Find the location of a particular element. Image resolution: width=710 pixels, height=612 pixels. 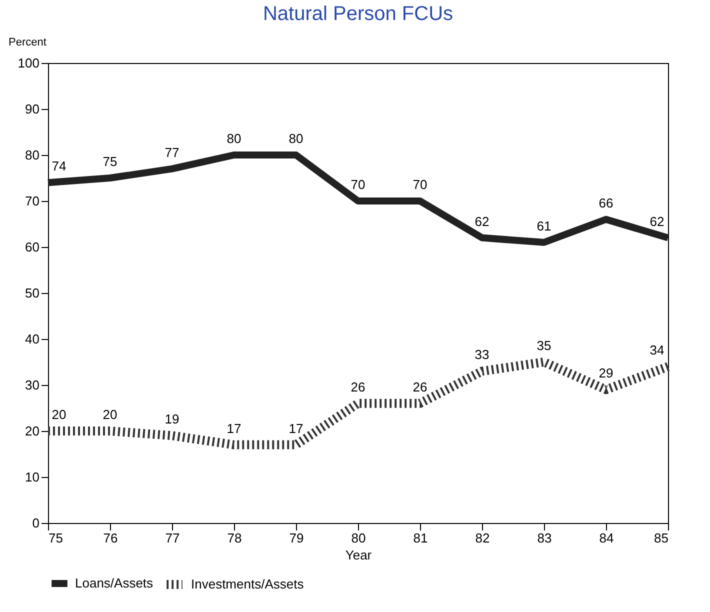

x-axis-title: Year is located at coordinates (358, 555).